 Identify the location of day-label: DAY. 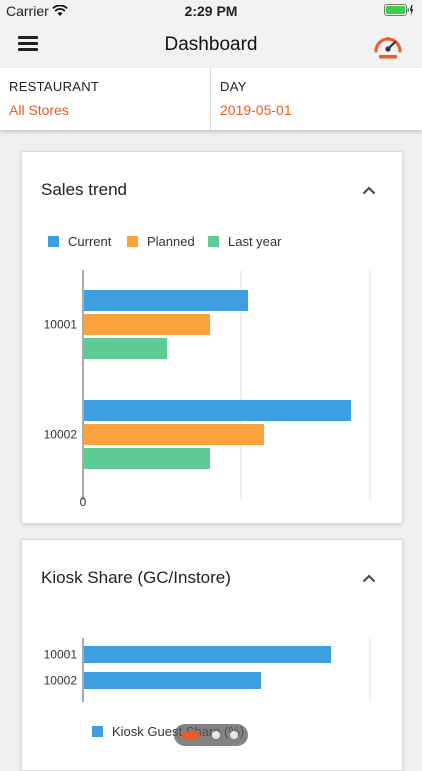
(233, 86).